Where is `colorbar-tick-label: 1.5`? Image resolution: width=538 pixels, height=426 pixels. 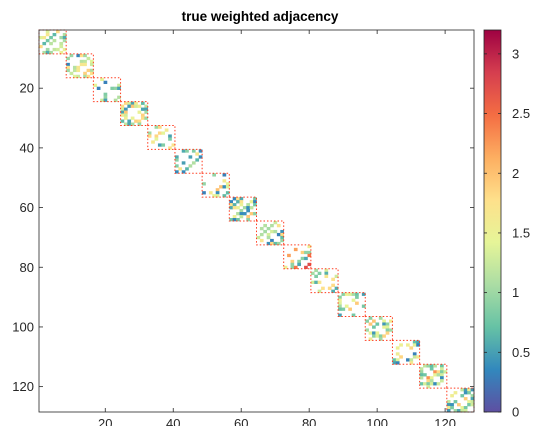 colorbar-tick-label: 1.5 is located at coordinates (521, 232).